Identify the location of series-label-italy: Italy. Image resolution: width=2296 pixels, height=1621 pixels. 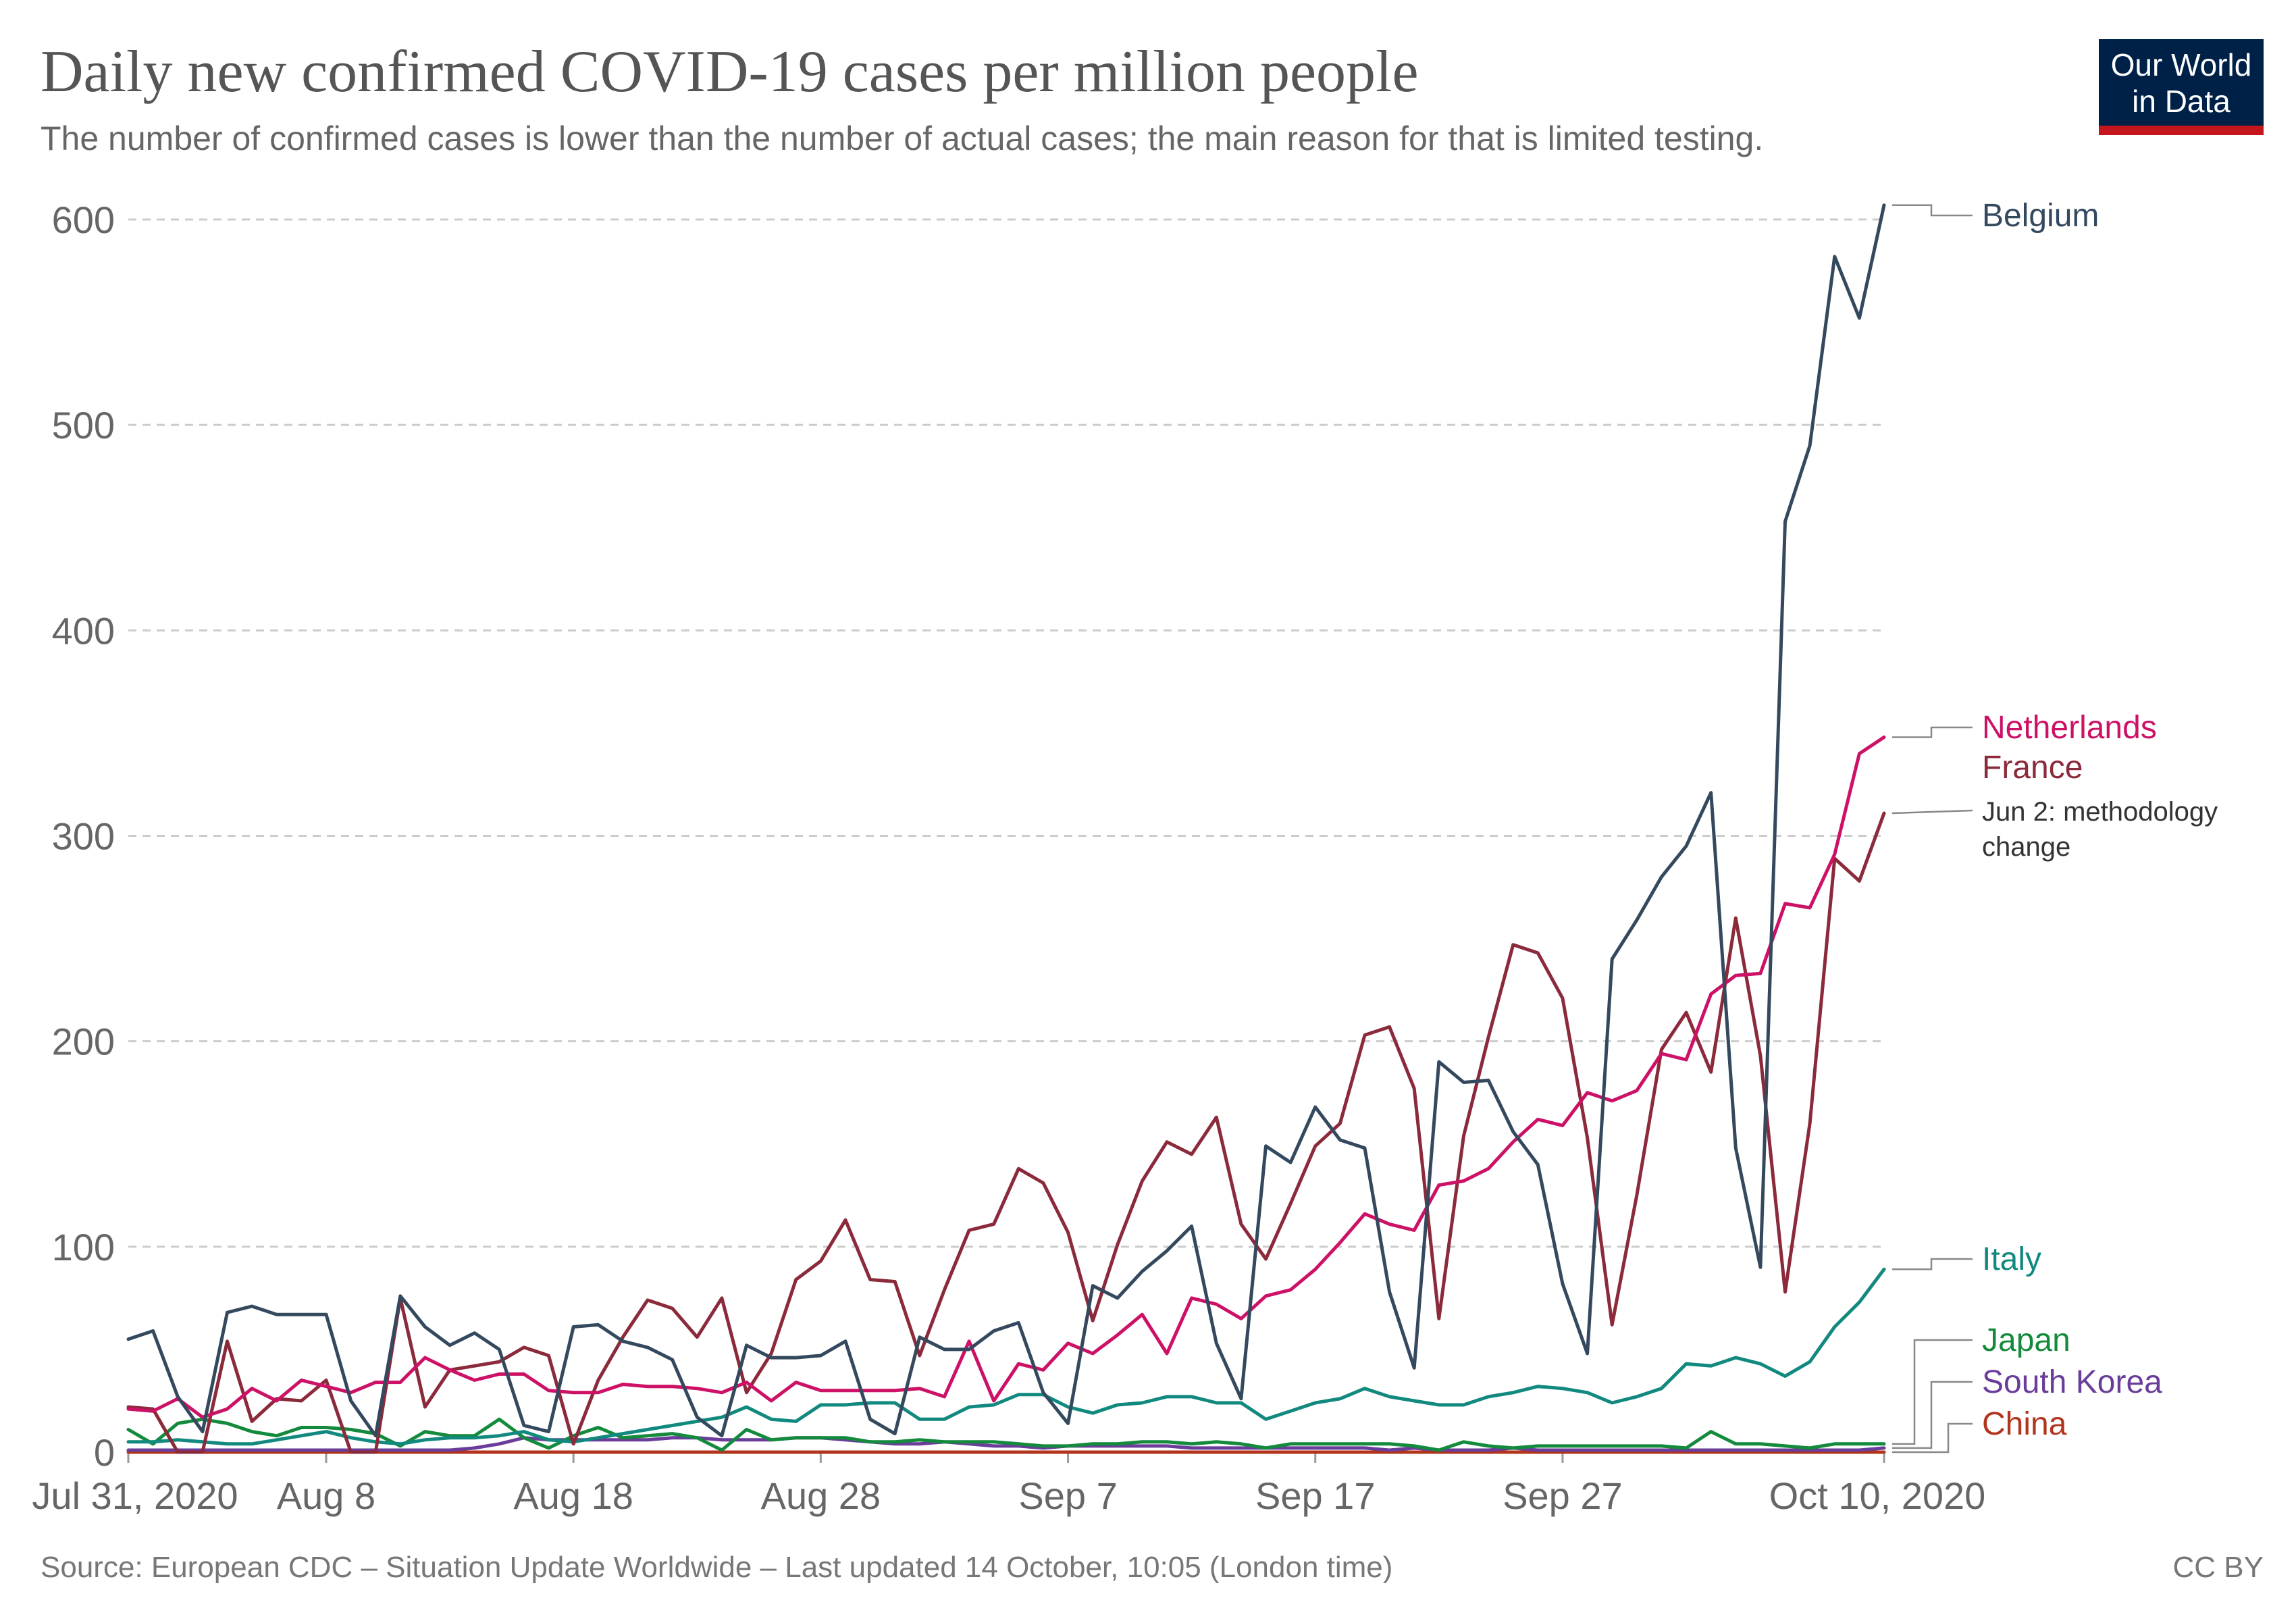
(2011, 1259).